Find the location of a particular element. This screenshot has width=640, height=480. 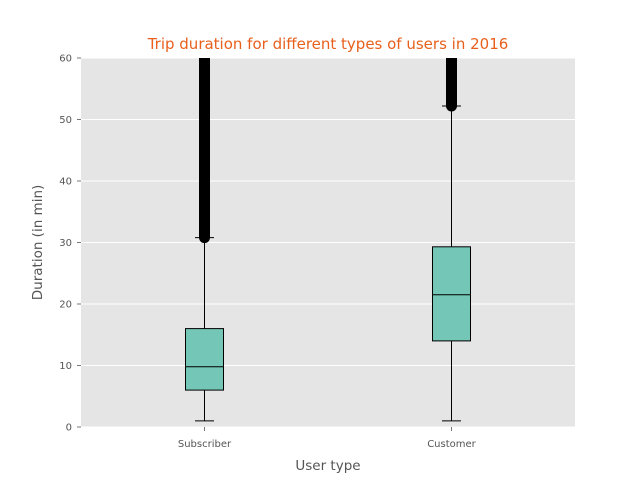

y-tick-label: 0 is located at coordinates (69, 428).